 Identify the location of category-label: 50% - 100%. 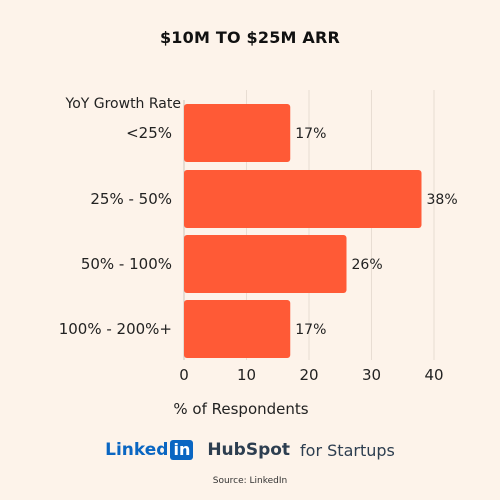
(126, 264).